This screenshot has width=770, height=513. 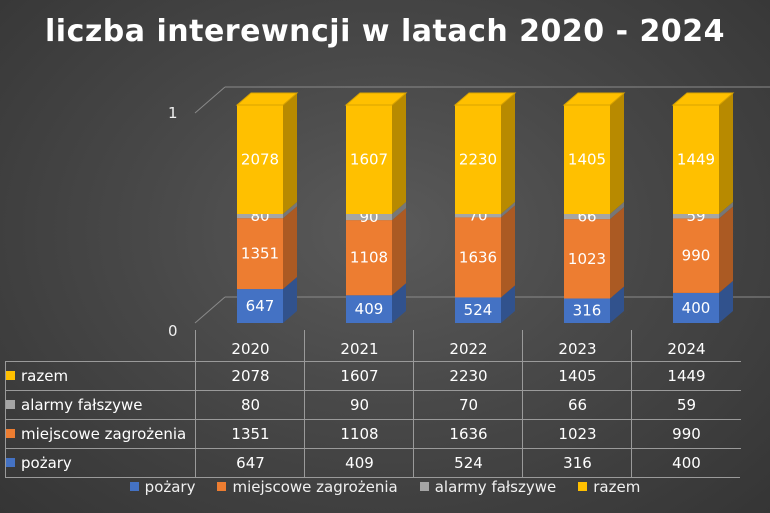 I want to click on legend-label: pożary, so click(x=170, y=487).